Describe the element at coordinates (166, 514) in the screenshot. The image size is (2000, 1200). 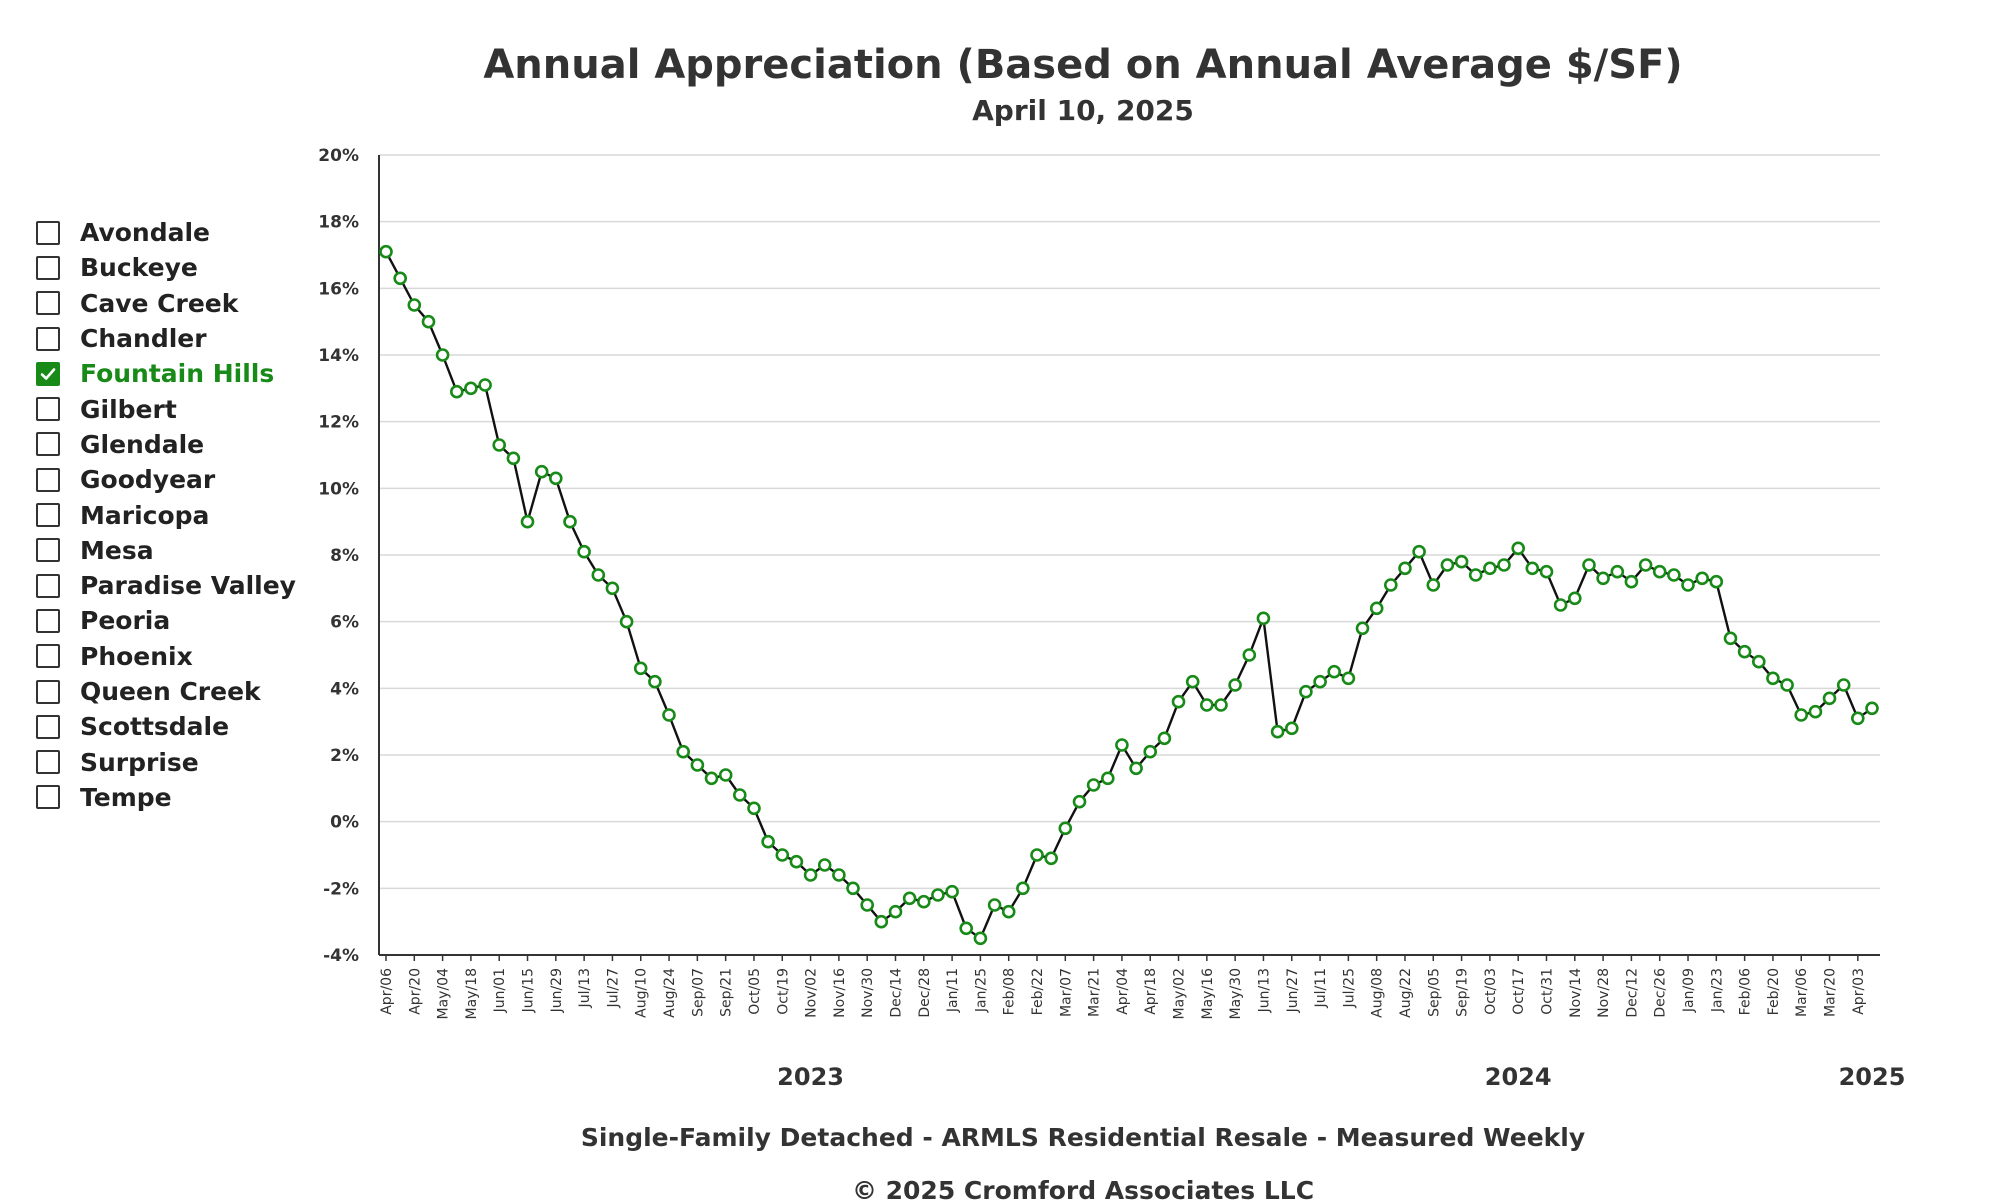
I see `legend-item-maricopa: Maricopa` at that location.